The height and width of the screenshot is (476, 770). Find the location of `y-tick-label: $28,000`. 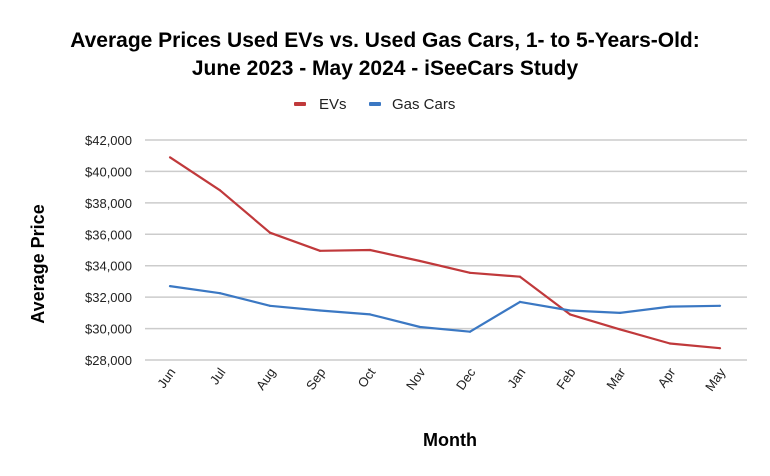

y-tick-label: $28,000 is located at coordinates (108, 360).